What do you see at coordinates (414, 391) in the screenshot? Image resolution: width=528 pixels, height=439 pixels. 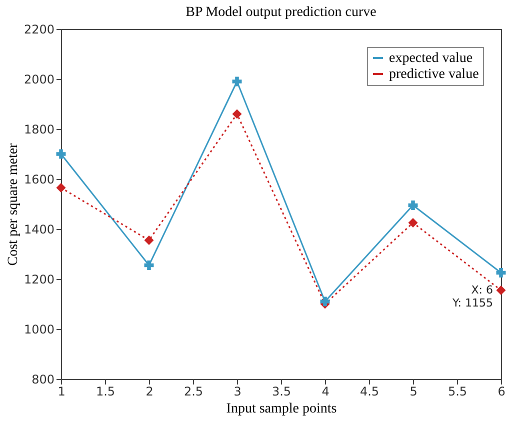 I see `x-tick-label: 5` at bounding box center [414, 391].